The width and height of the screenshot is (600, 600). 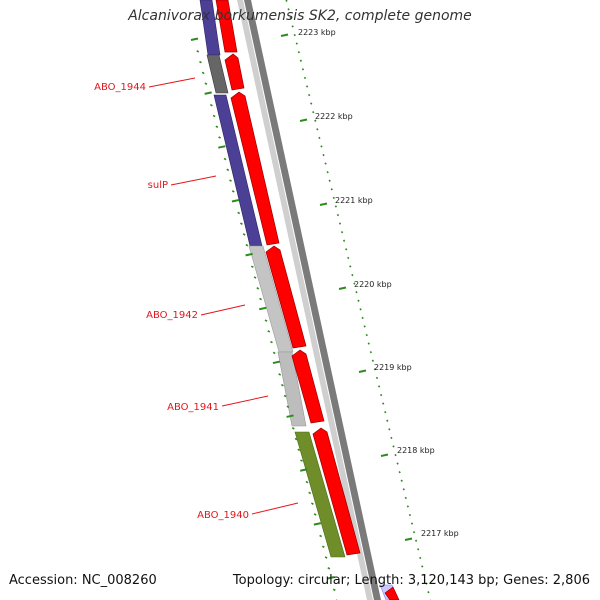 What do you see at coordinates (145, 85) in the screenshot?
I see `gene-label-abo1944: ABO_1944` at bounding box center [145, 85].